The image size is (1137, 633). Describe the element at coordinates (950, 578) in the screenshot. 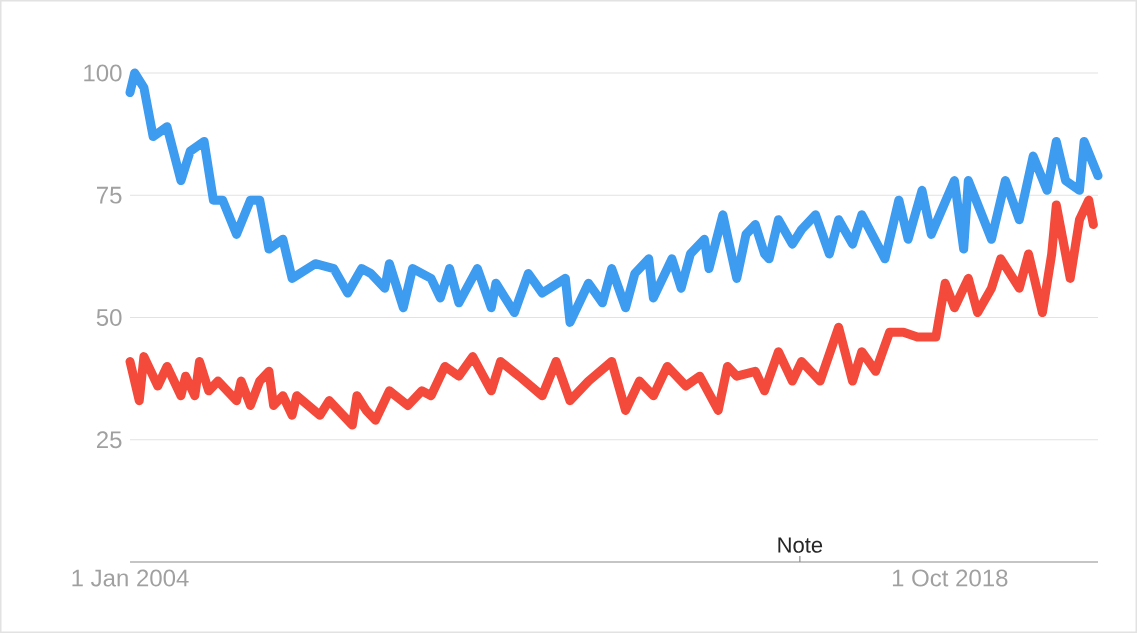

I see `x-tick-label: 1 Oct 2018` at that location.